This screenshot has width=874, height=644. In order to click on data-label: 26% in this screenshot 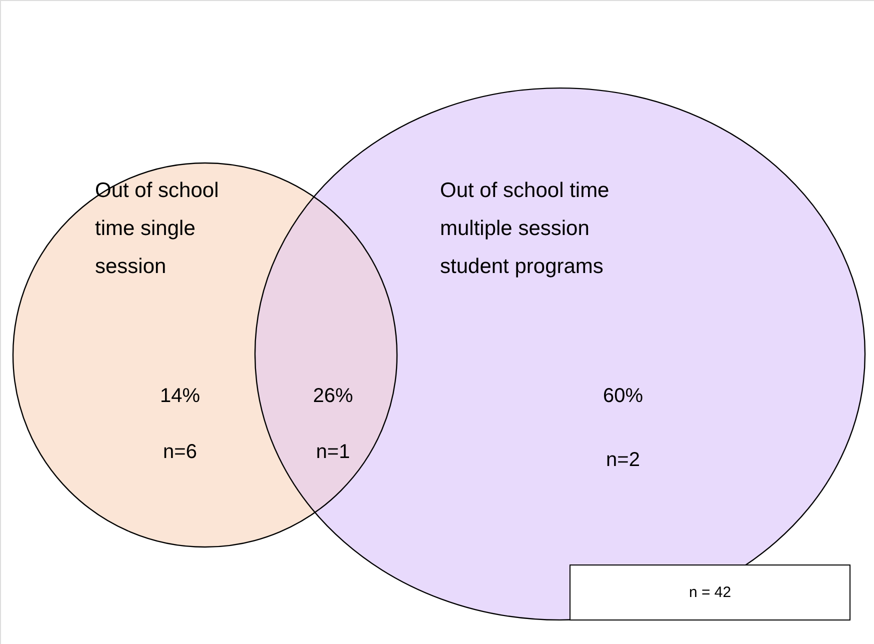, I will do `click(333, 396)`.